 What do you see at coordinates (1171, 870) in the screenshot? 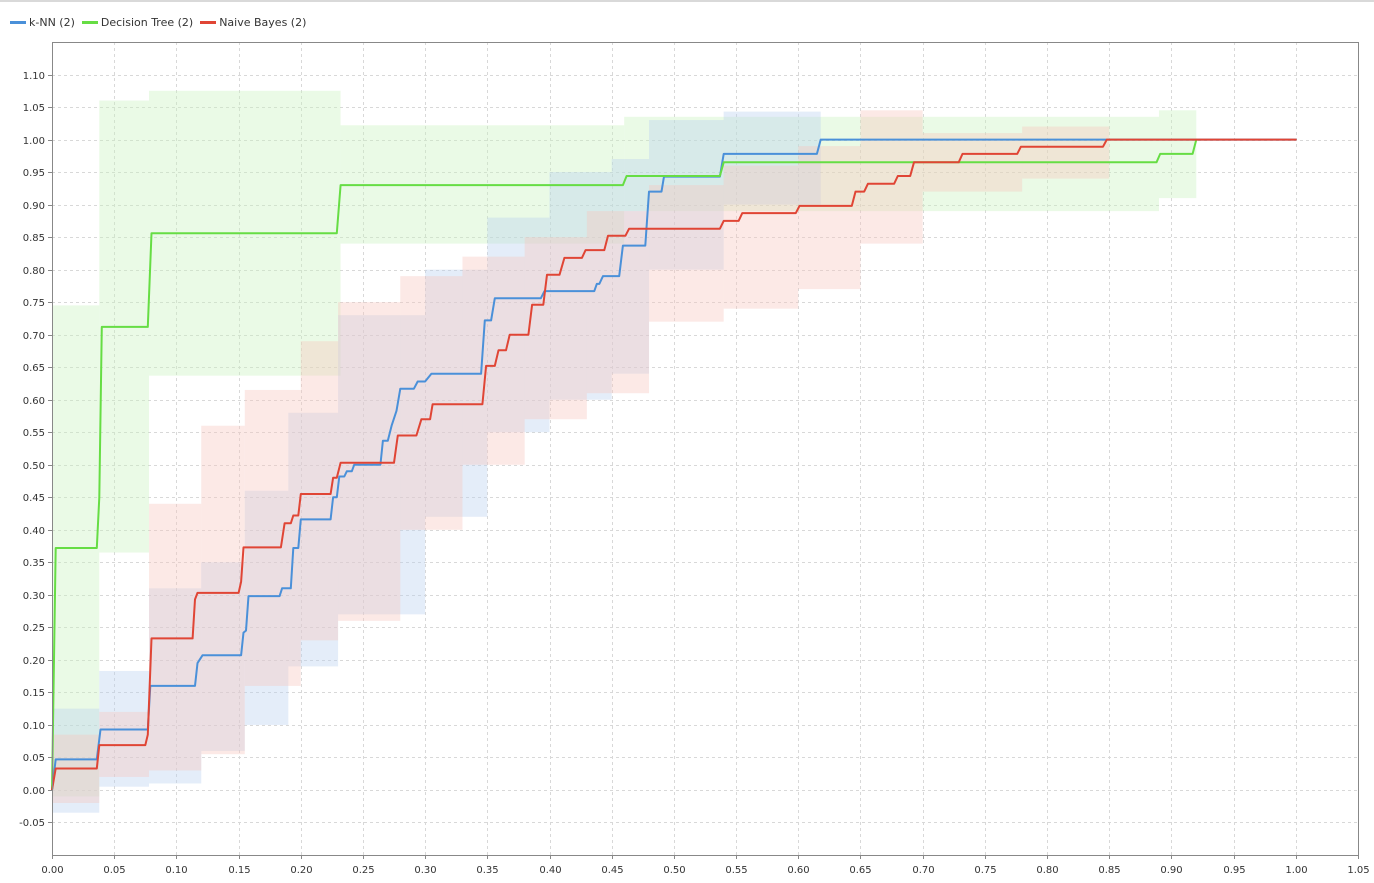
I see `x-tick-label: 0.90` at bounding box center [1171, 870].